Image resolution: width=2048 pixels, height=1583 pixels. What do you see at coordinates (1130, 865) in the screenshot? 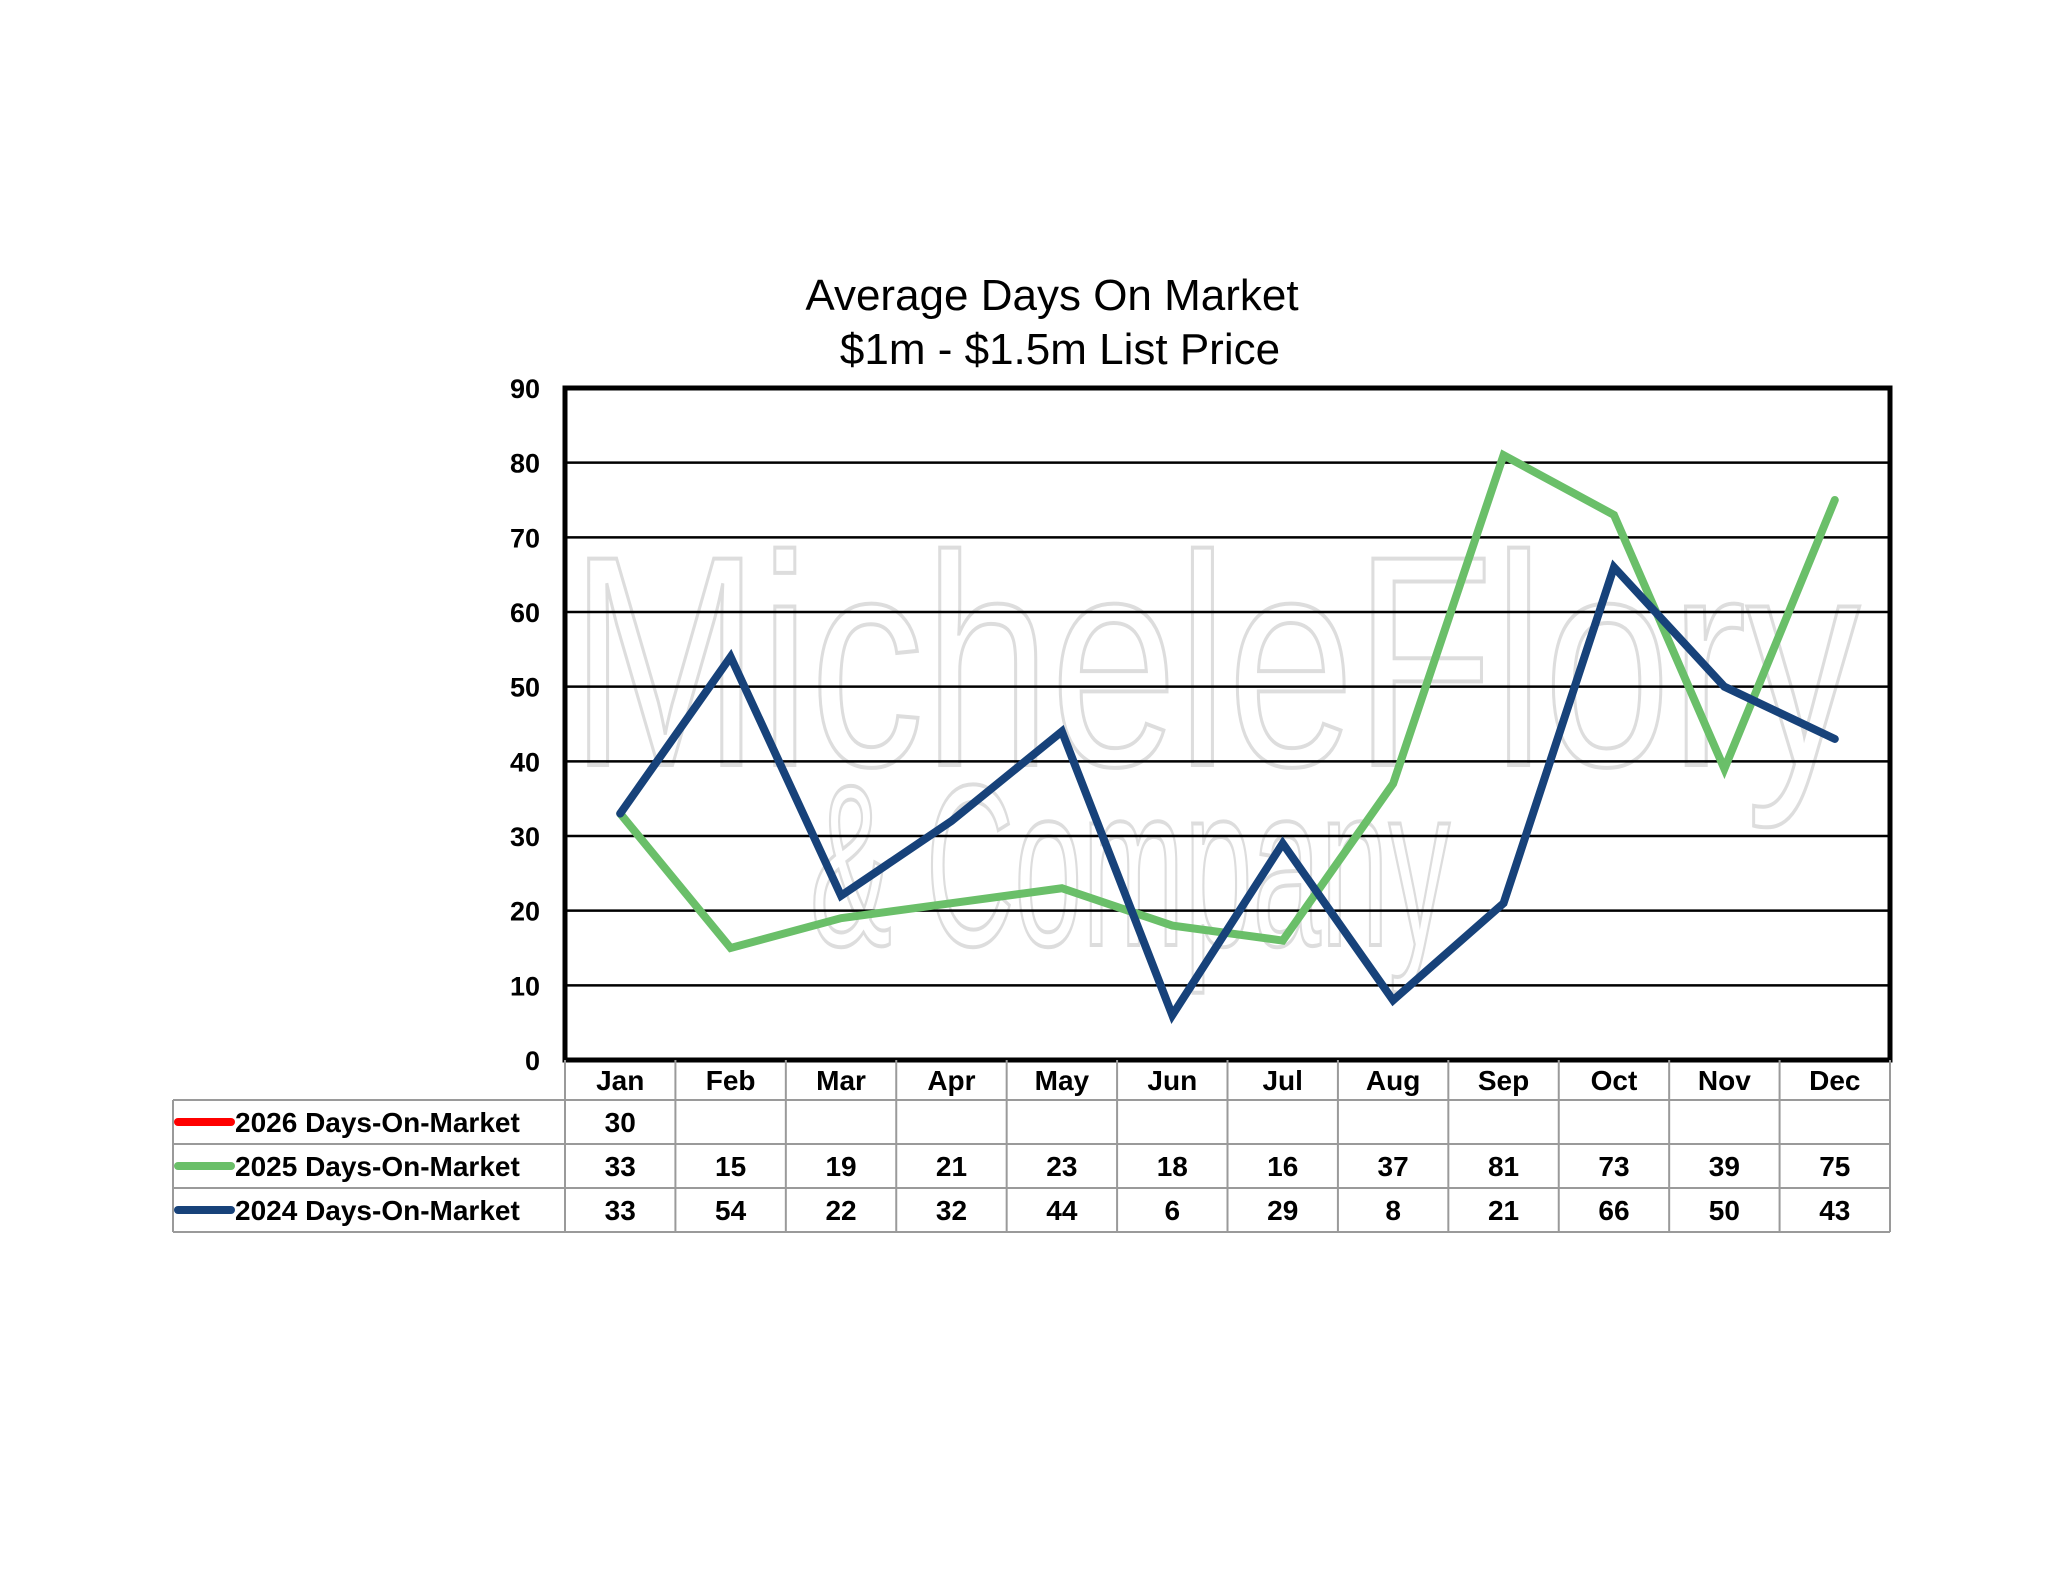
I see `watermark-line-2: & Company` at bounding box center [1130, 865].